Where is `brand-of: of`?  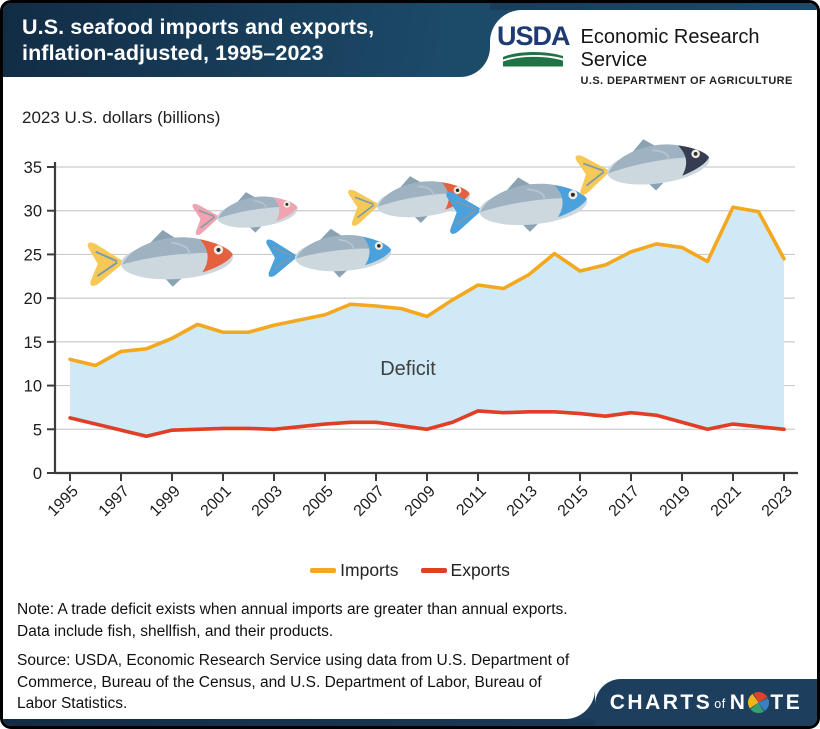
brand-of: of is located at coordinates (720, 704).